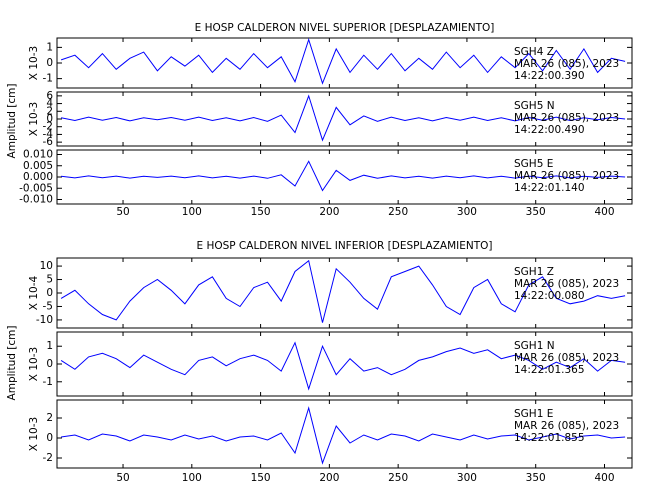 This screenshot has width=650, height=500. I want to click on y-tick-label: -0.005, so click(36, 188).